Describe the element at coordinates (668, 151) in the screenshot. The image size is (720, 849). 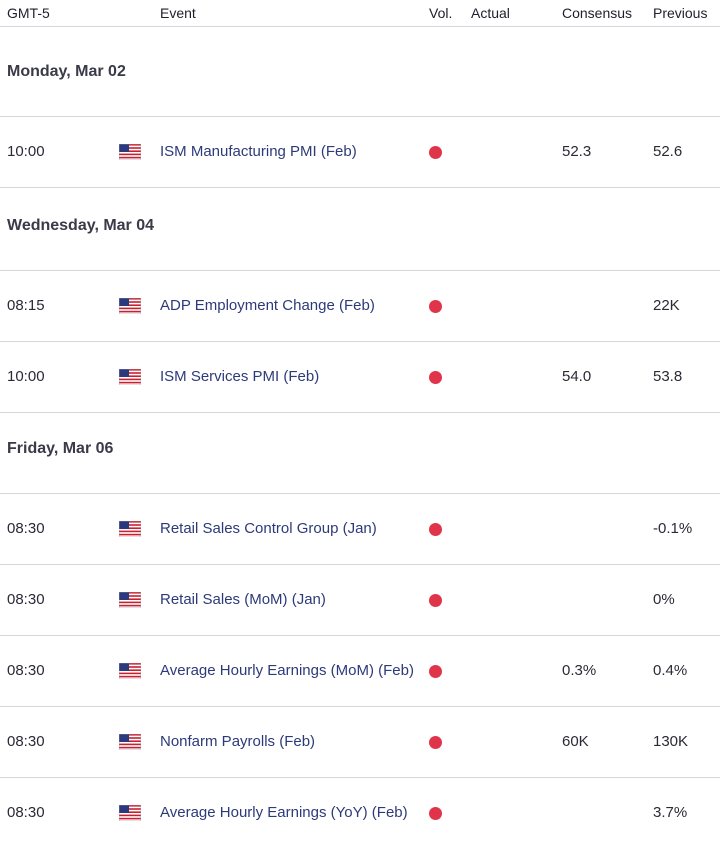
I see `event-previous: 52.6` at that location.